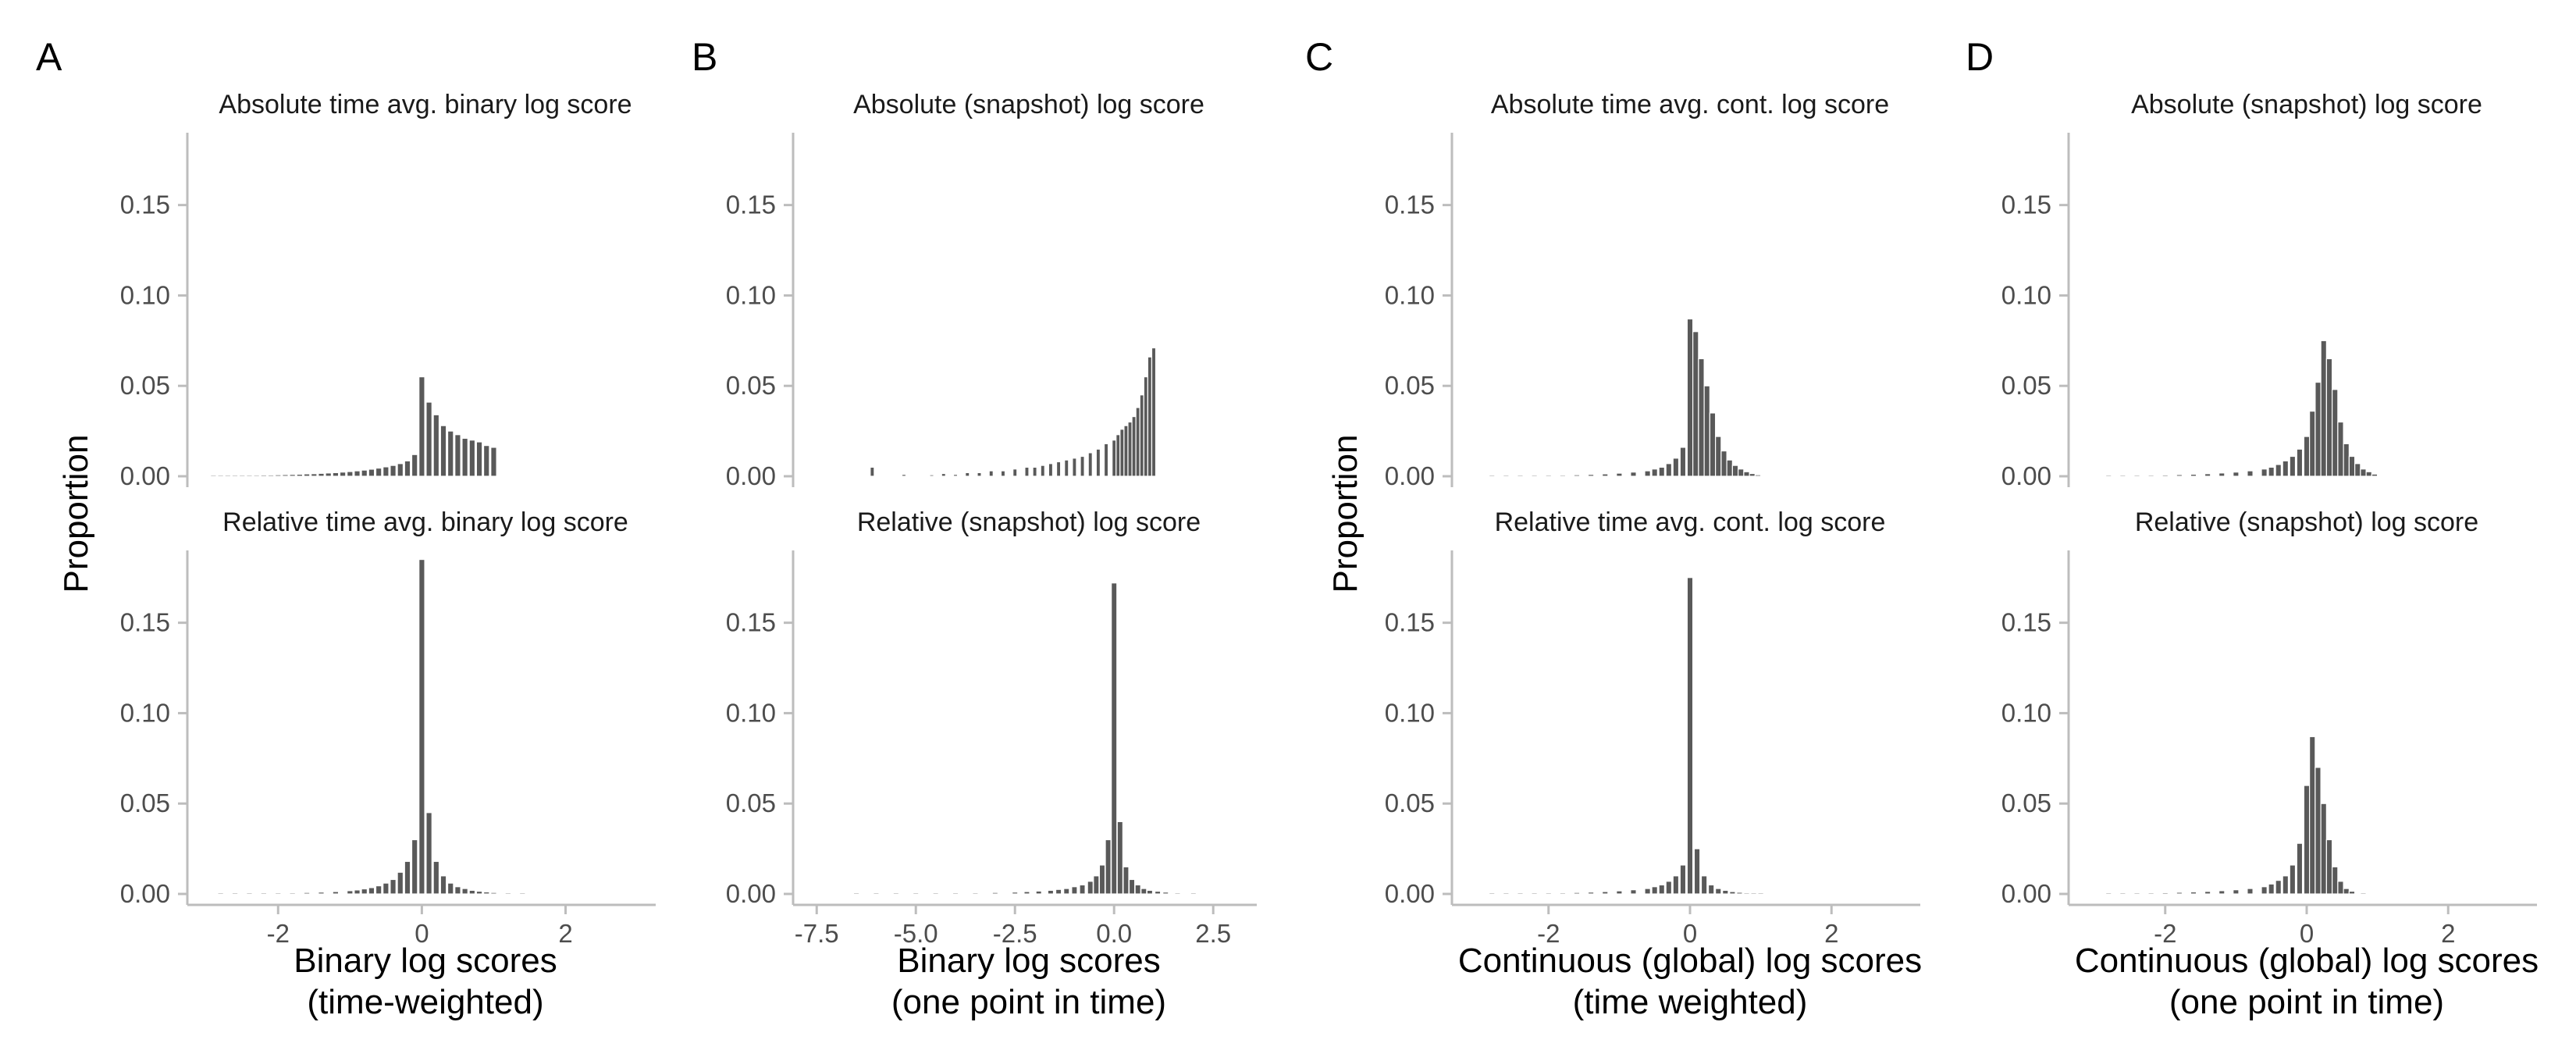 The height and width of the screenshot is (1054, 2576). Describe the element at coordinates (1980, 57) in the screenshot. I see `panel-letter-d: D` at that location.